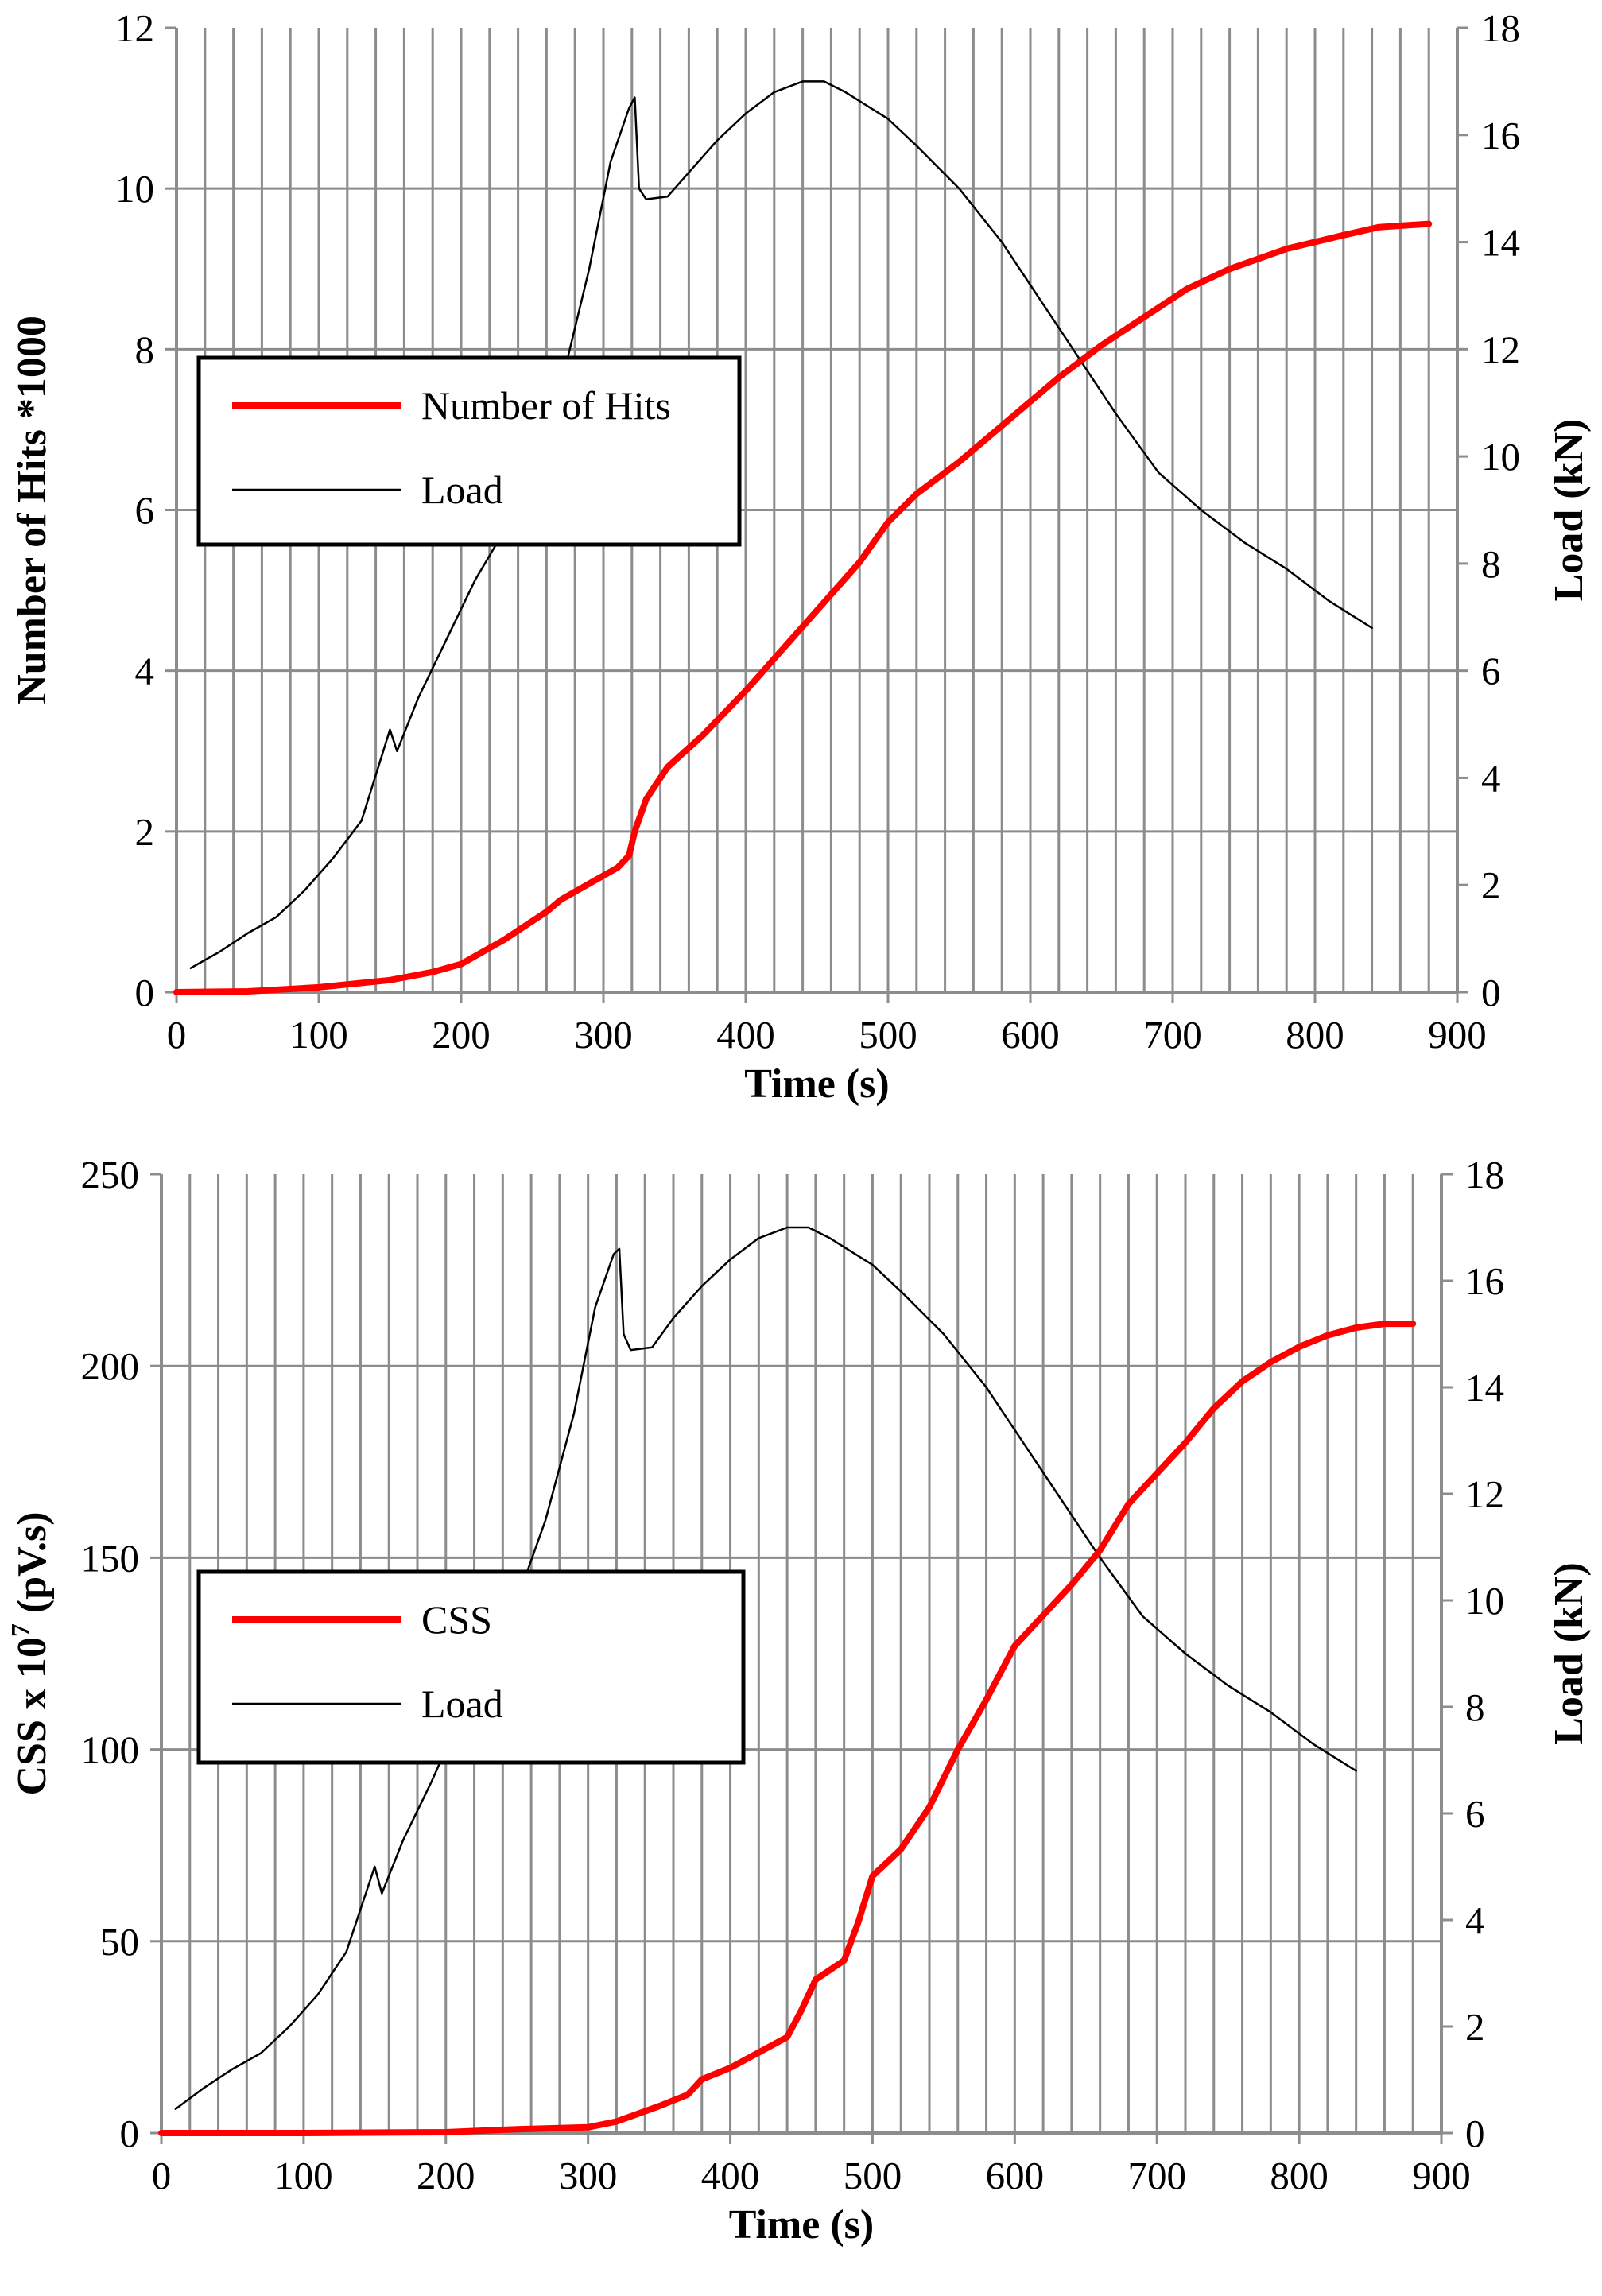 This screenshot has width=1602, height=2296. I want to click on y-axis-label: Number of Hits *1000, so click(32, 510).